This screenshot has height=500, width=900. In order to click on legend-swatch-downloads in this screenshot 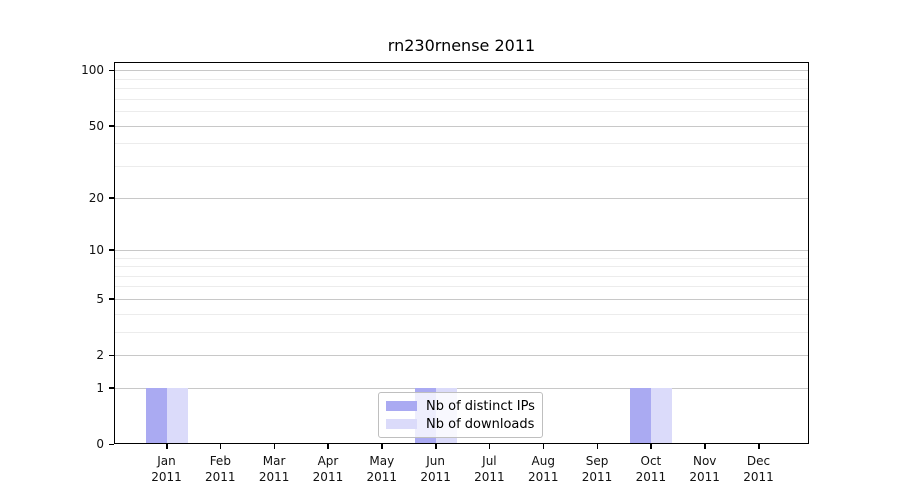, I will do `click(401, 424)`.